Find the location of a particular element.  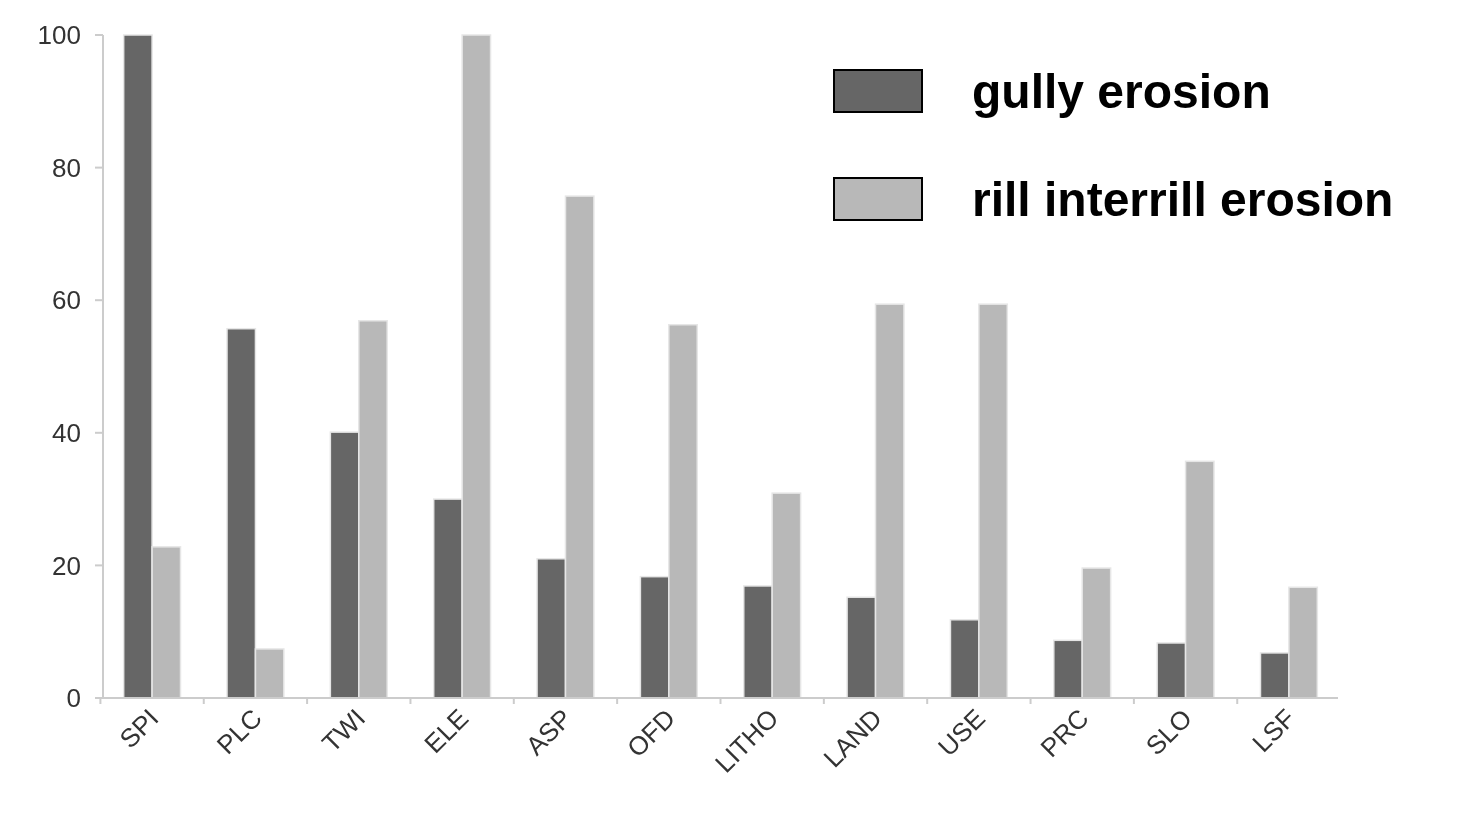

x-tick-label: TWI is located at coordinates (344, 730).